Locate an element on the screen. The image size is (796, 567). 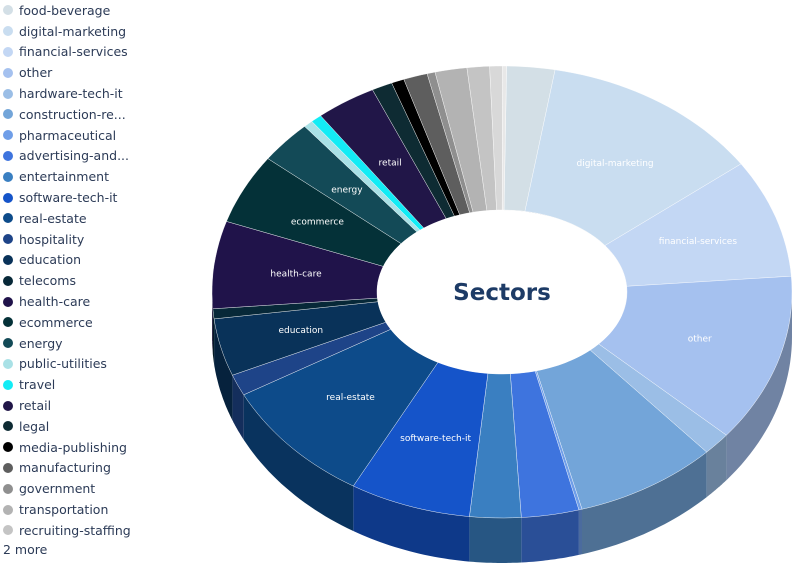
legend-item-other: other is located at coordinates (83, 72).